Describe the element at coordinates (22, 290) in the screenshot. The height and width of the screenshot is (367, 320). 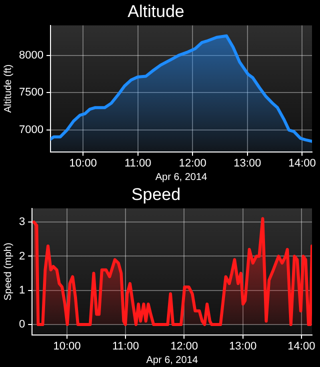
I see `y-tick-label: 1` at that location.